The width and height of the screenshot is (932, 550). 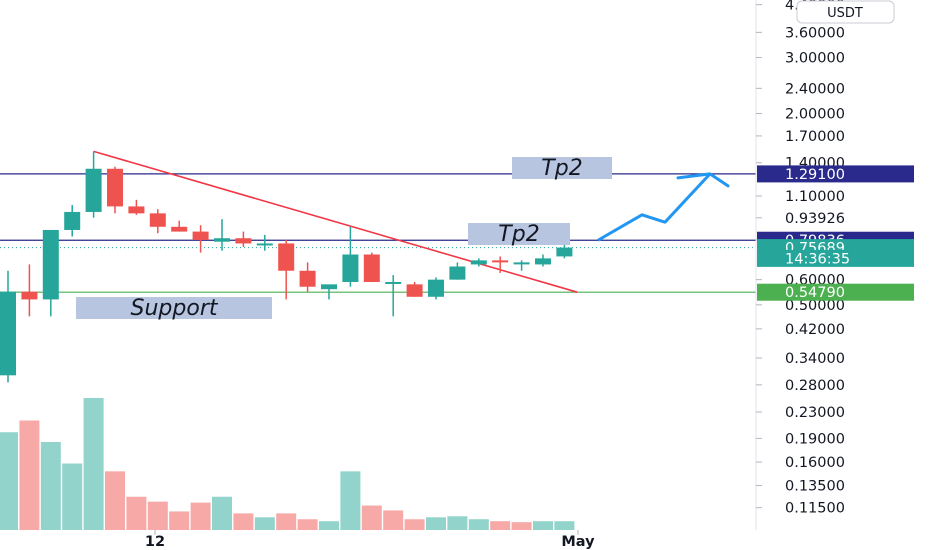 What do you see at coordinates (815, 330) in the screenshot?
I see `price-axis-label: 0.42000` at bounding box center [815, 330].